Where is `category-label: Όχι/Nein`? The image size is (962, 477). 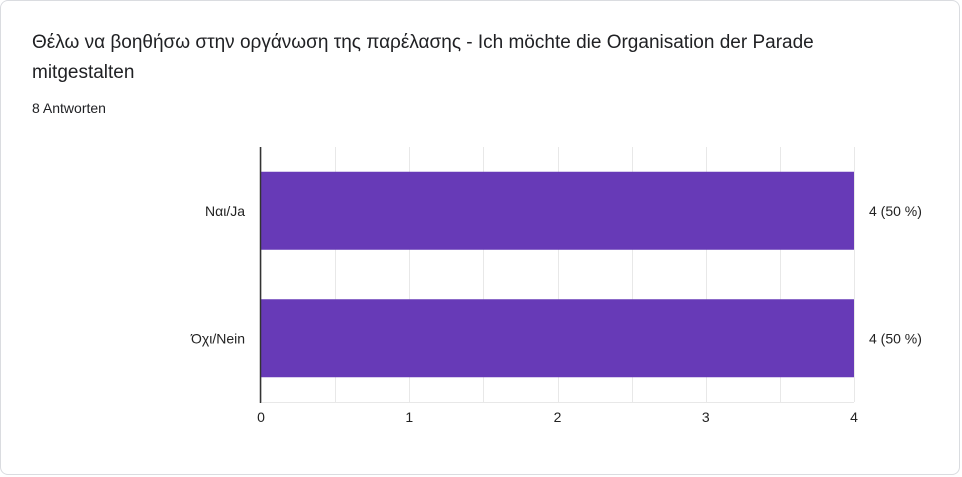
category-label: Όχι/Nein is located at coordinates (217, 338).